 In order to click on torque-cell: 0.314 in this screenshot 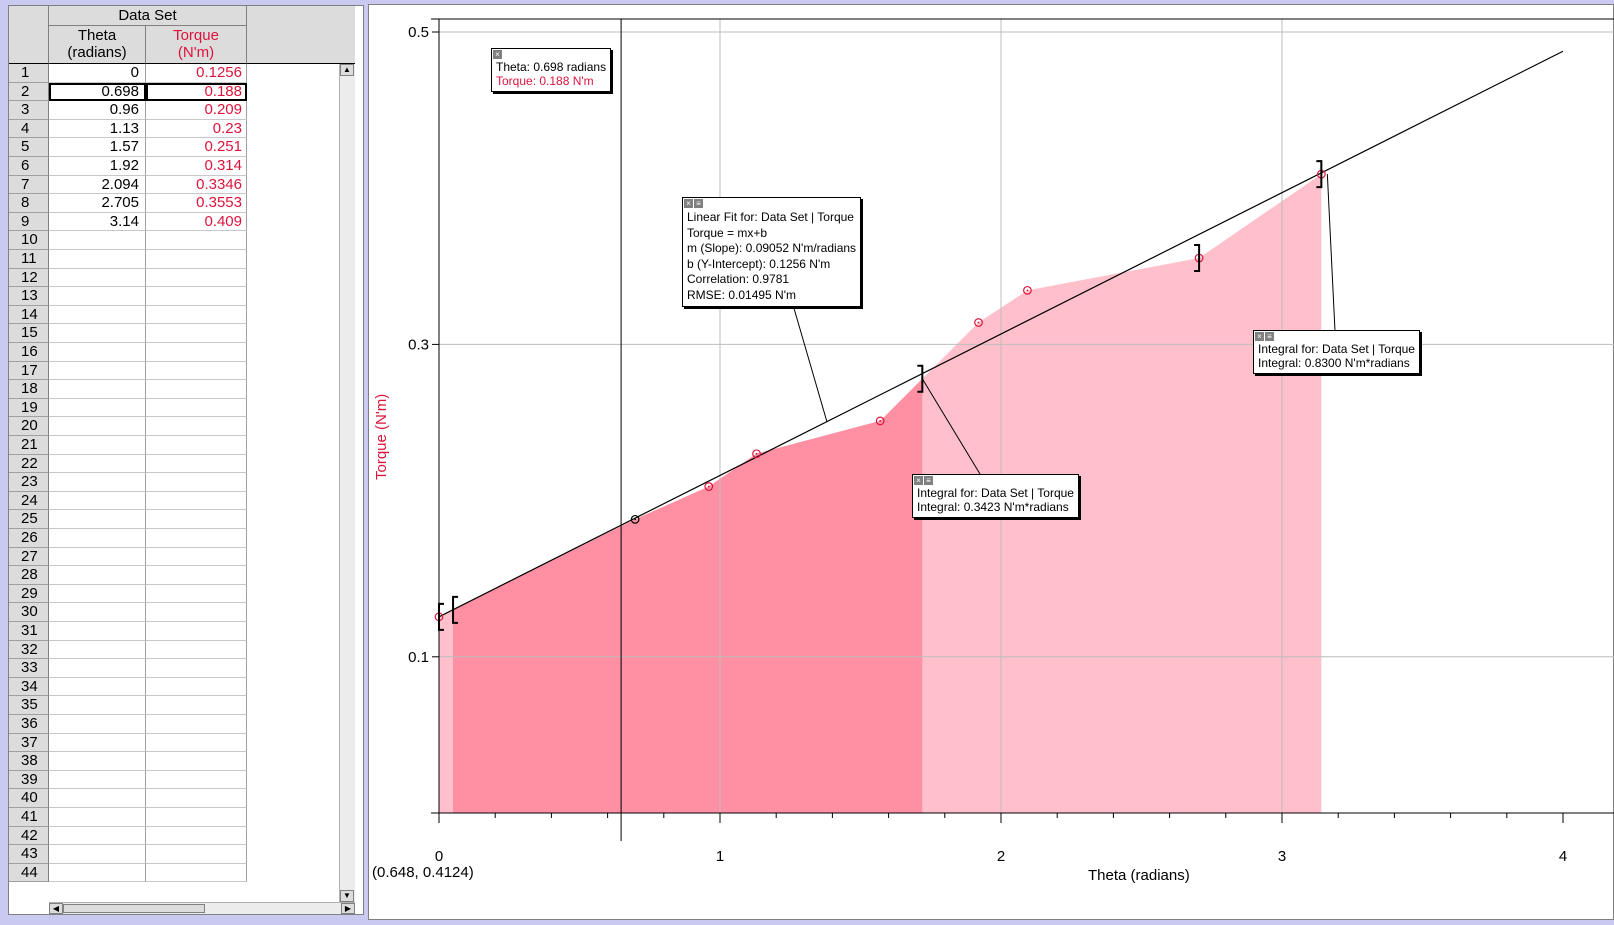, I will do `click(196, 166)`.